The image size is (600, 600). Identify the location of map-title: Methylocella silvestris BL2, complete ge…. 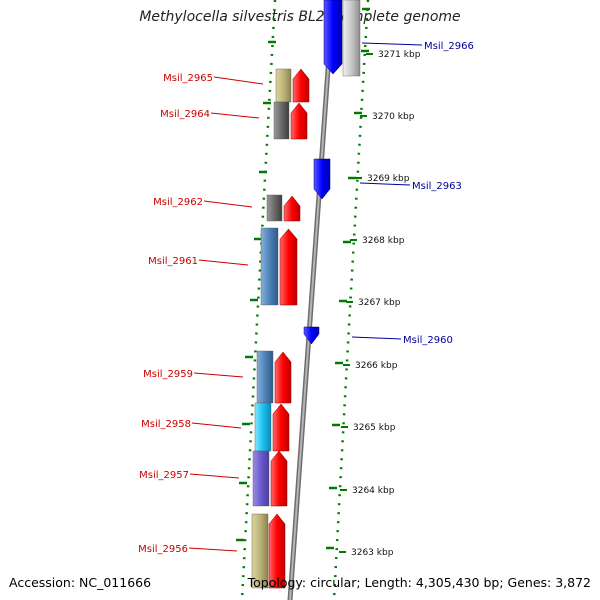
(300, 17).